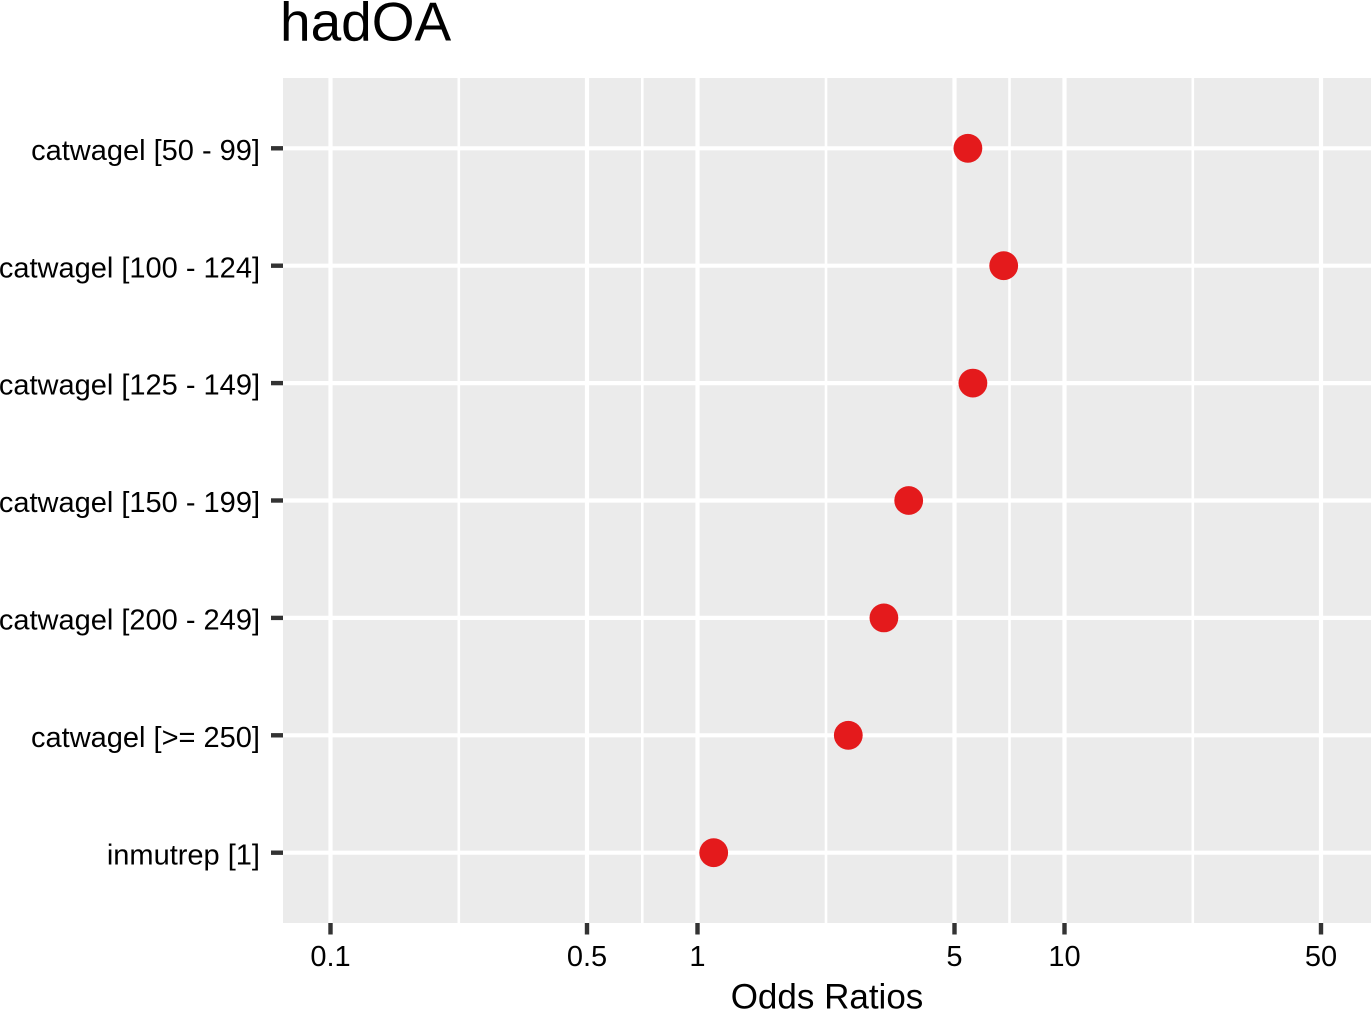 The width and height of the screenshot is (1371, 1014). What do you see at coordinates (366, 26) in the screenshot?
I see `svg-text: hadOA` at bounding box center [366, 26].